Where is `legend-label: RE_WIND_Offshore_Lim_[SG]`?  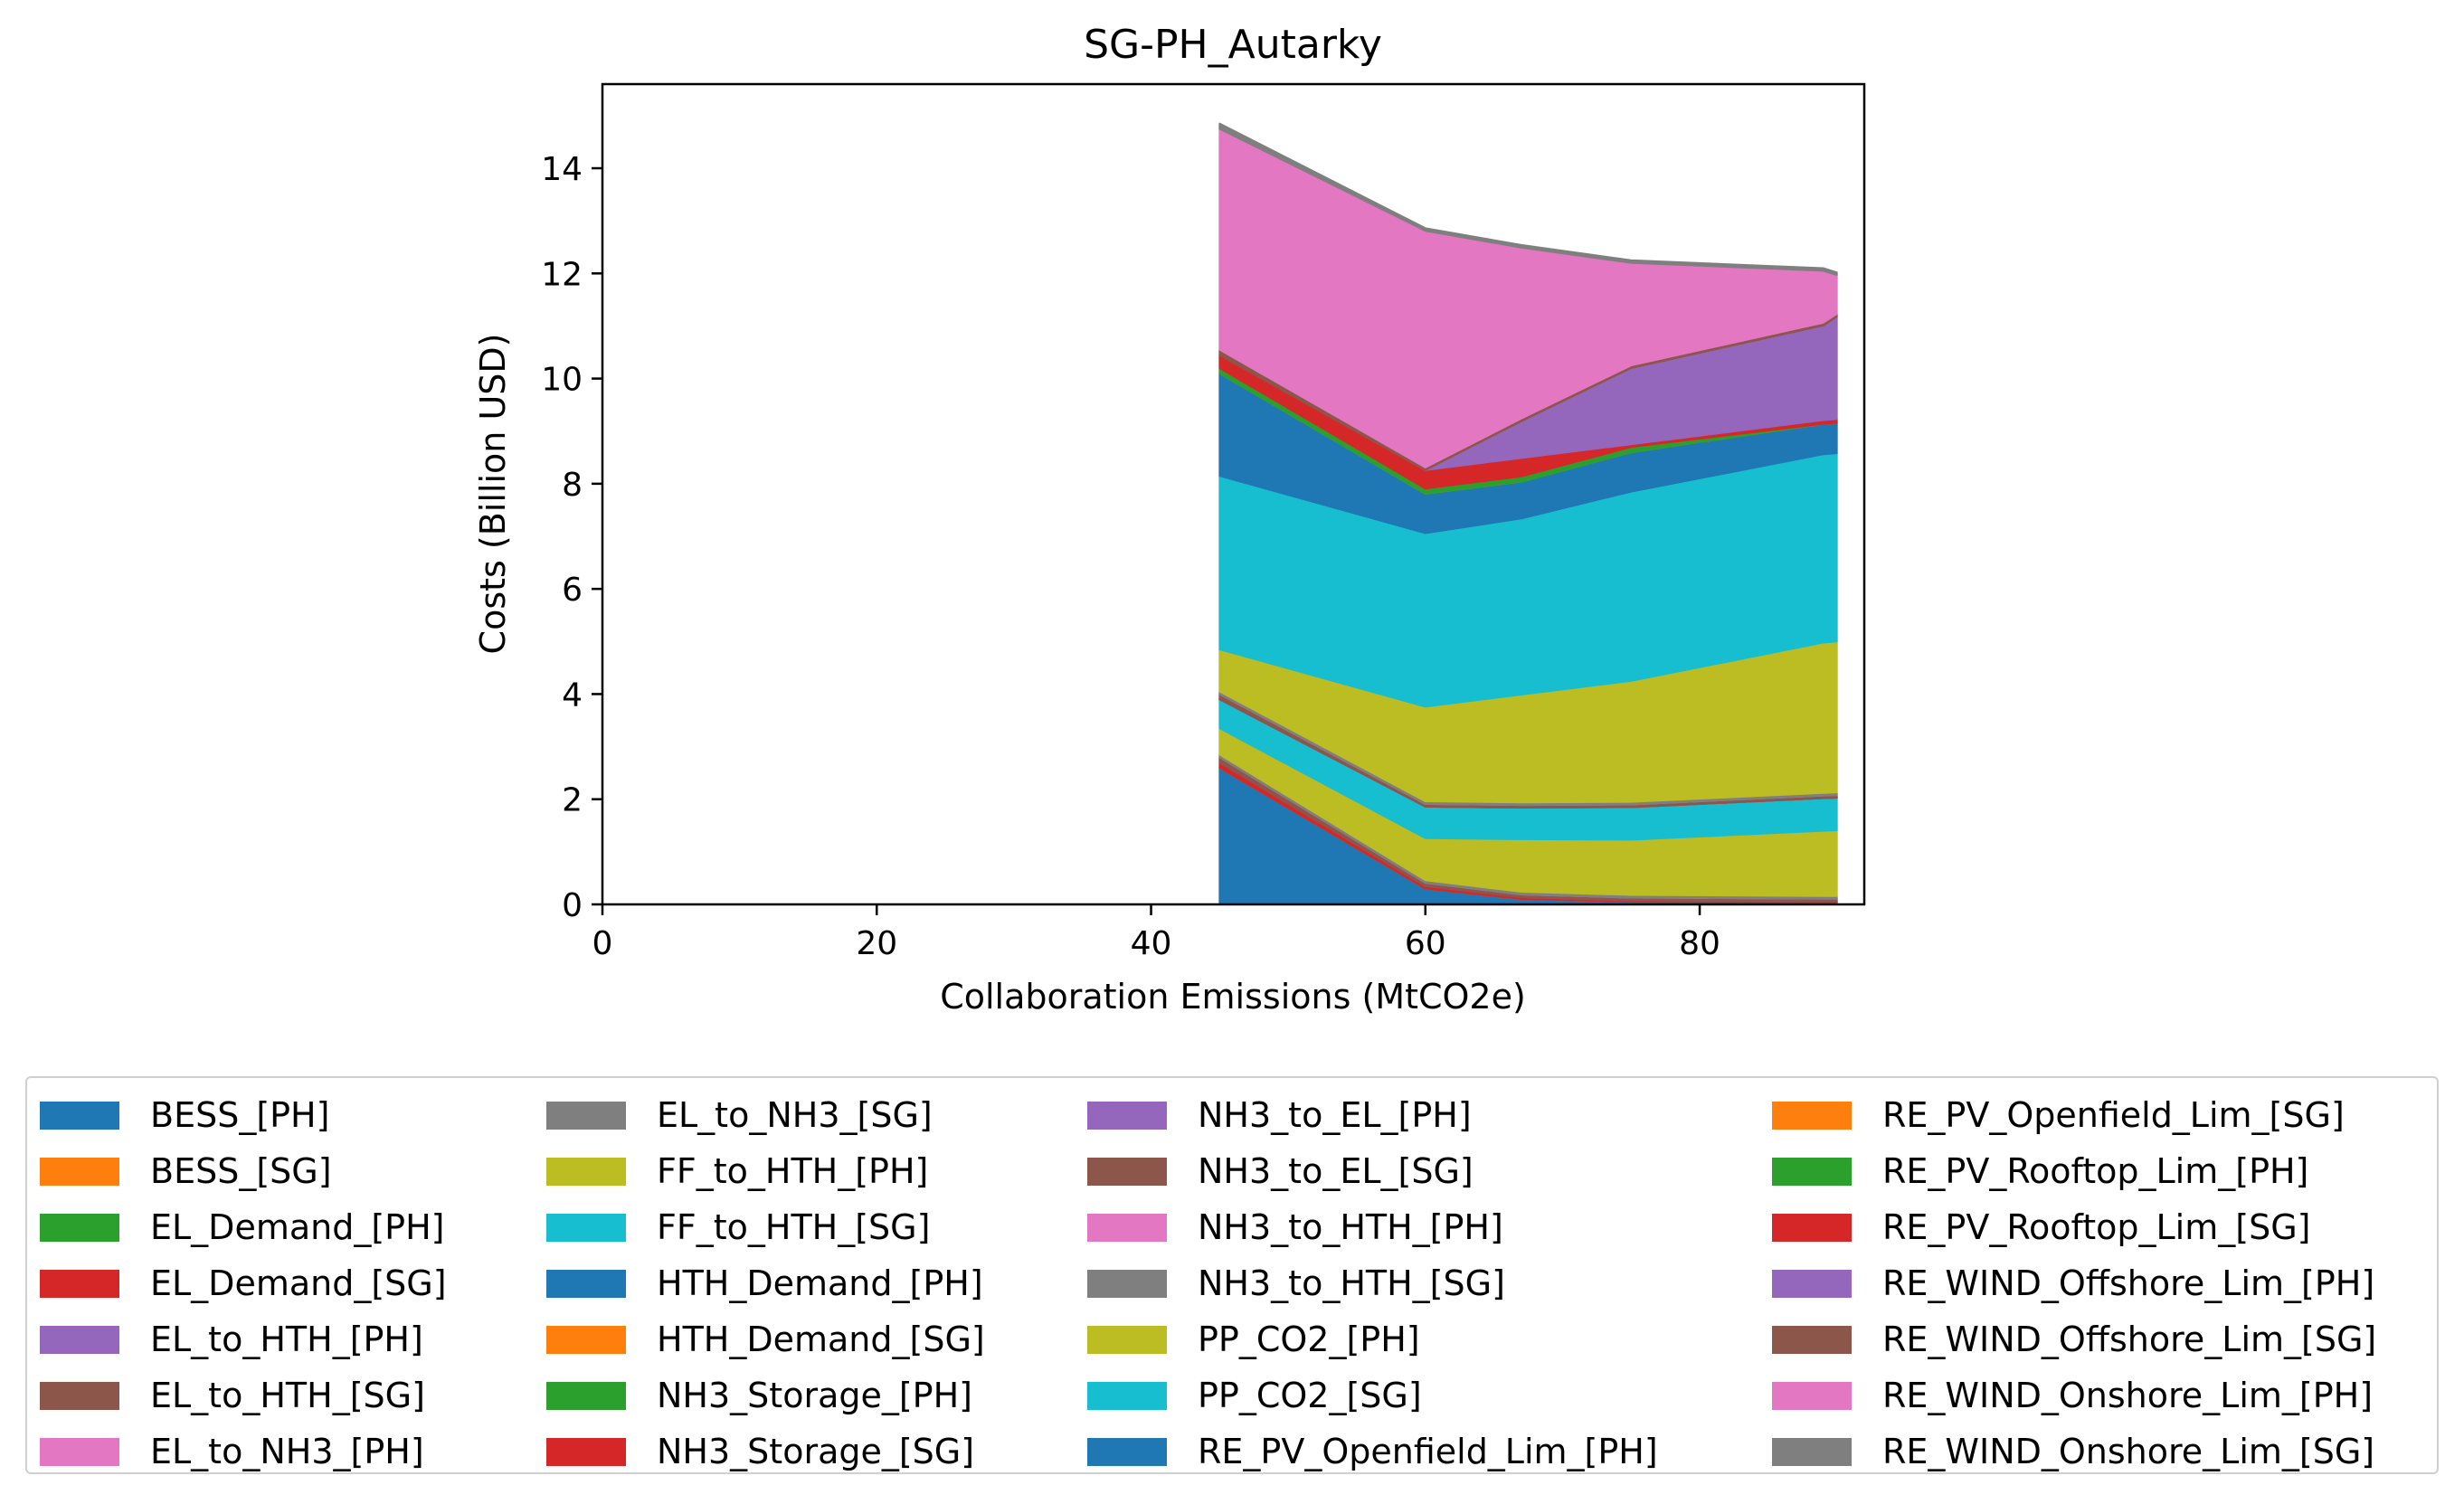
legend-label: RE_WIND_Offshore_Lim_[SG] is located at coordinates (2129, 1339).